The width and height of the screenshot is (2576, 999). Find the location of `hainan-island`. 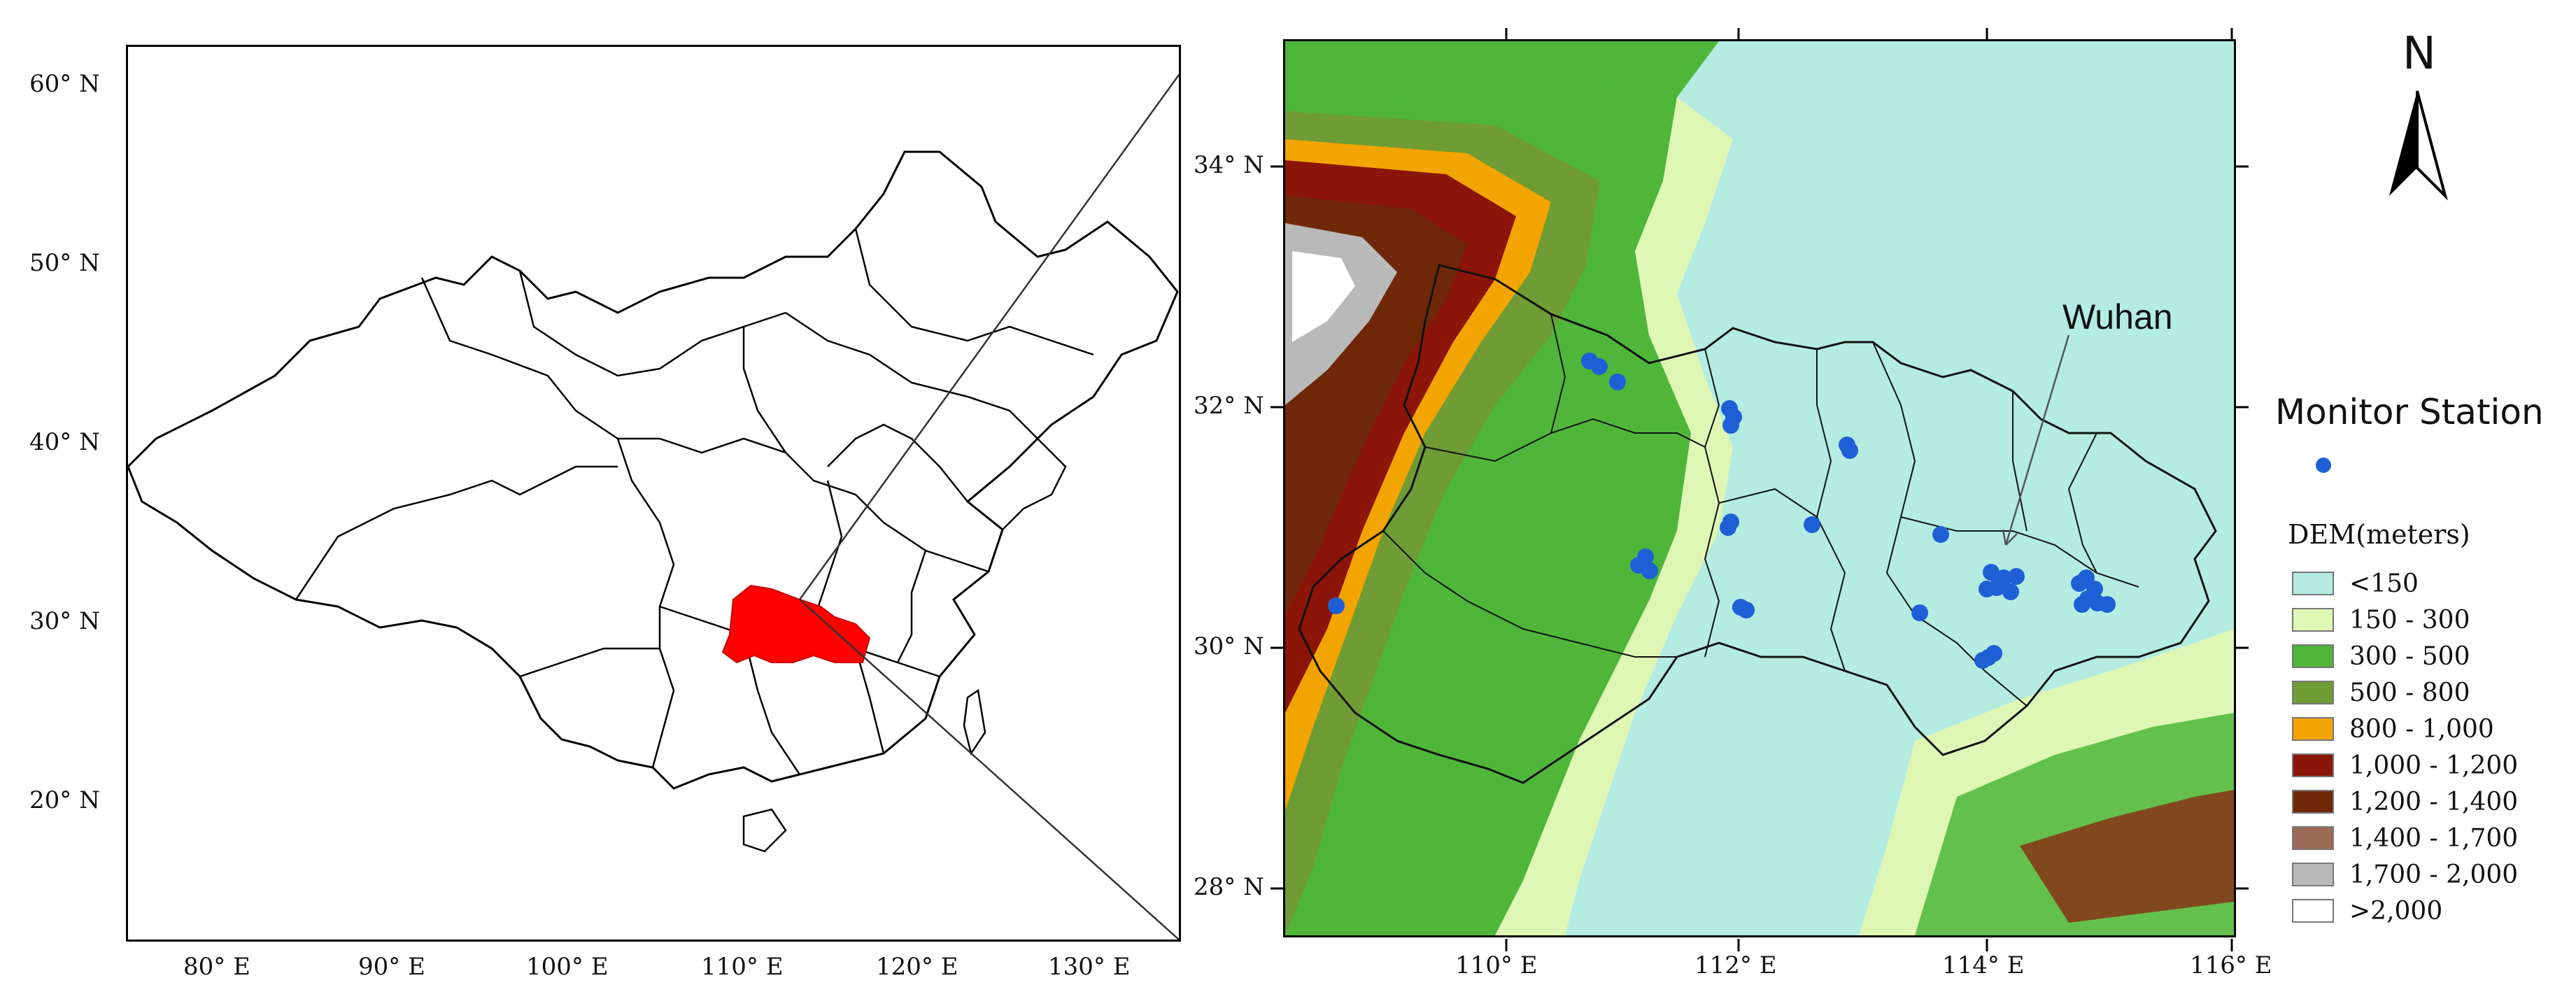

hainan-island is located at coordinates (764, 830).